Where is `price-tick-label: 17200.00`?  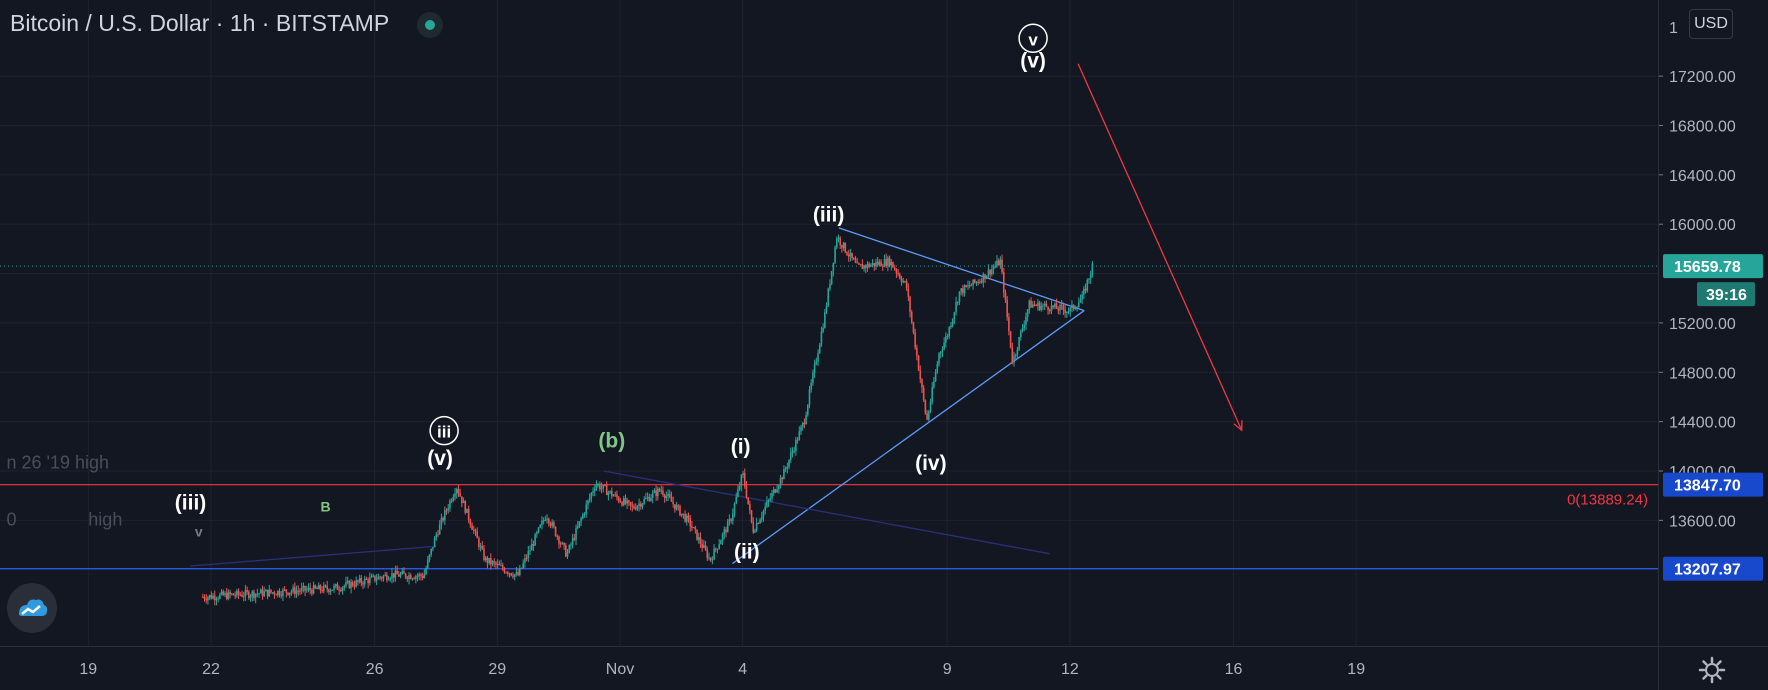
price-tick-label: 17200.00 is located at coordinates (1702, 77).